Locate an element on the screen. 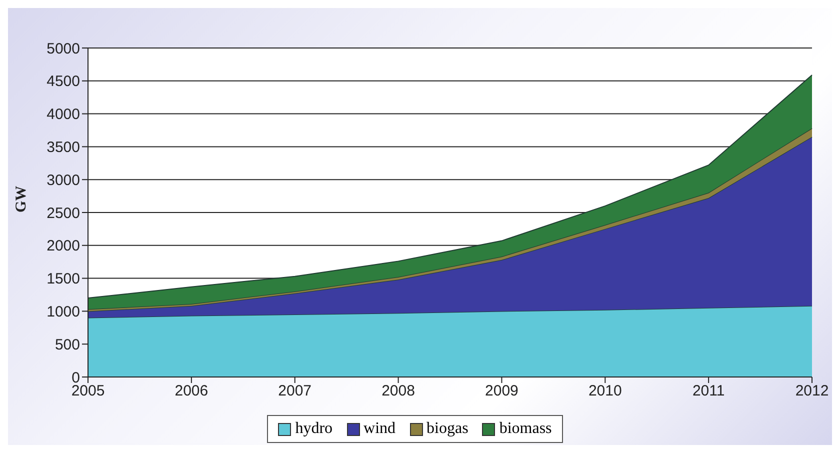  y-tick-label: 500 is located at coordinates (67, 345).